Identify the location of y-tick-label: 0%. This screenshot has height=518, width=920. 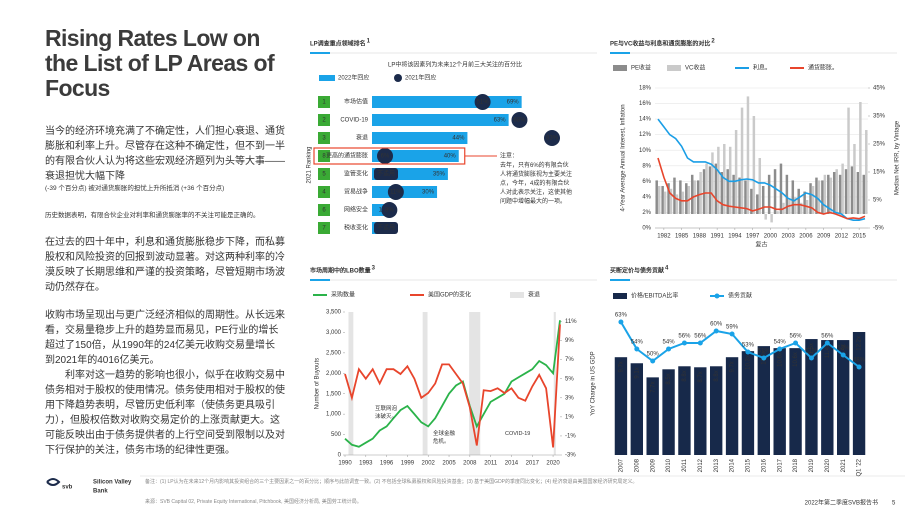
(646, 229).